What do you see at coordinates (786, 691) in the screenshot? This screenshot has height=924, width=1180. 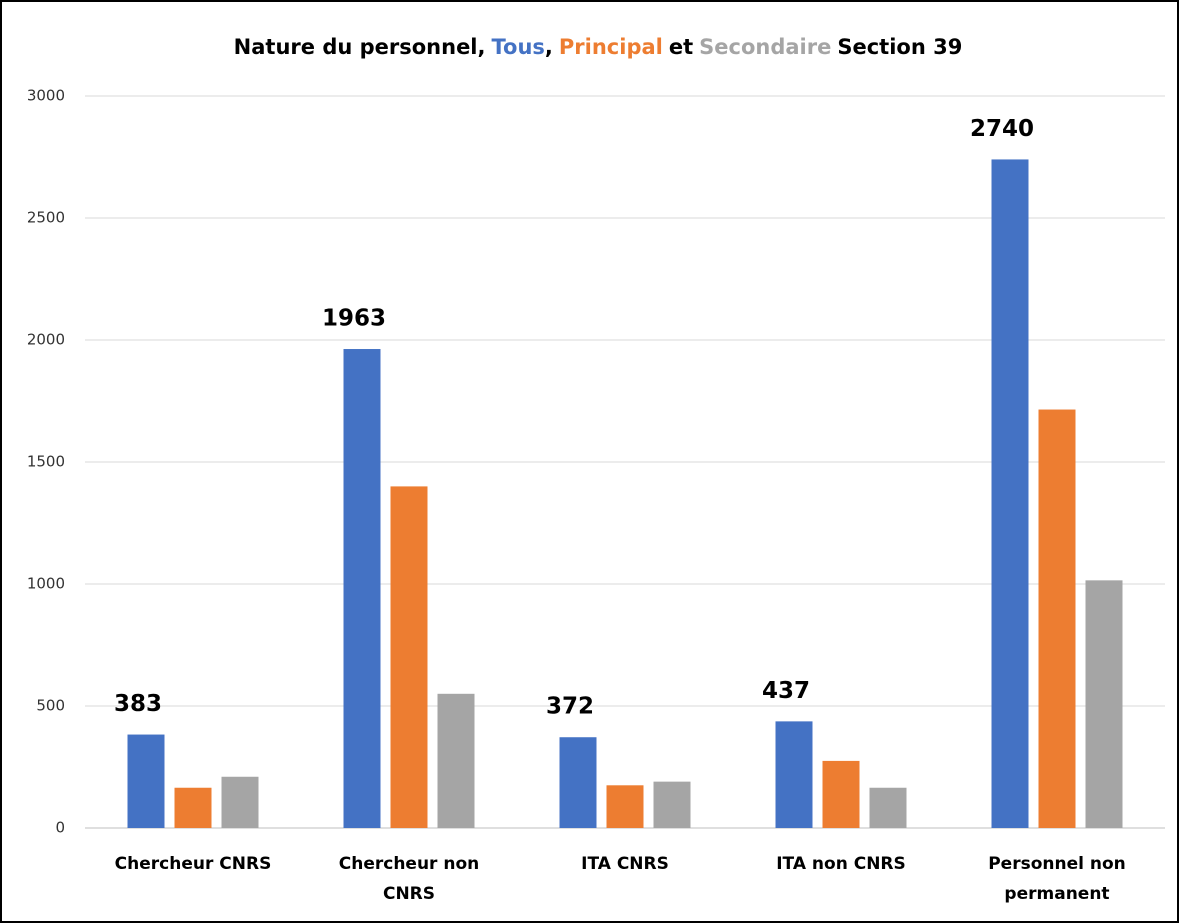 I see `data-label: 437` at bounding box center [786, 691].